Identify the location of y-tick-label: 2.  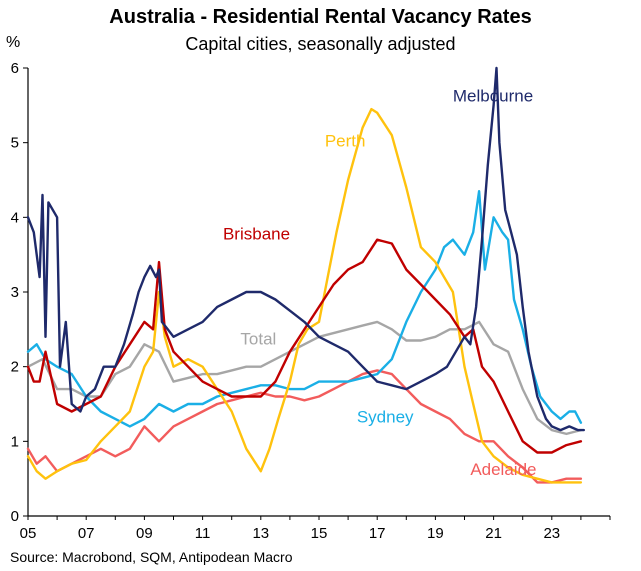
(15, 367).